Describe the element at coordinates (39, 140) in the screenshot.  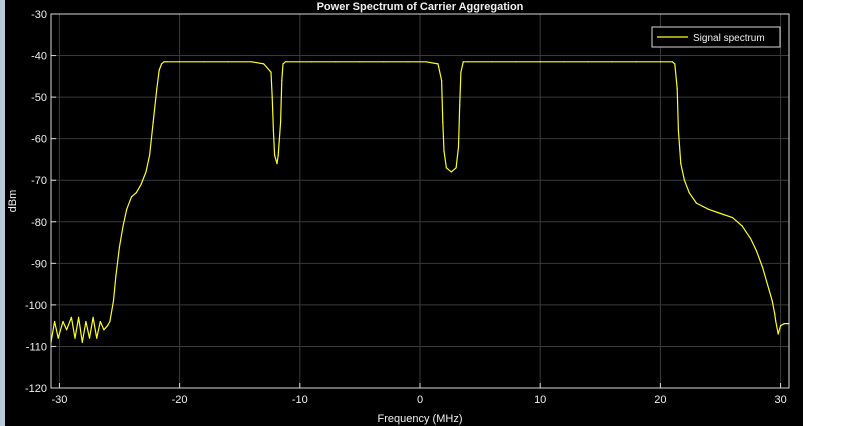
I see `y-tick-label: -60` at that location.